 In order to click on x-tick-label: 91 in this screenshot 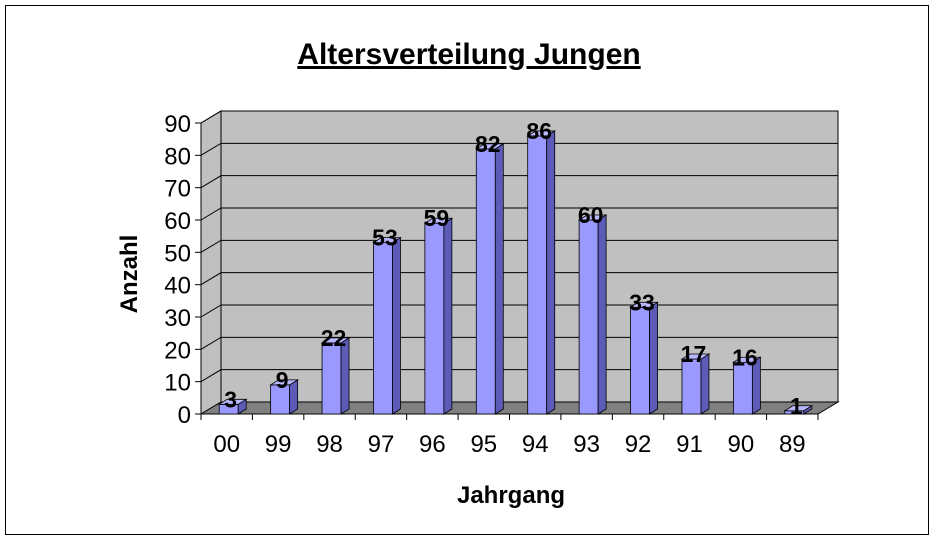, I will do `click(689, 444)`.